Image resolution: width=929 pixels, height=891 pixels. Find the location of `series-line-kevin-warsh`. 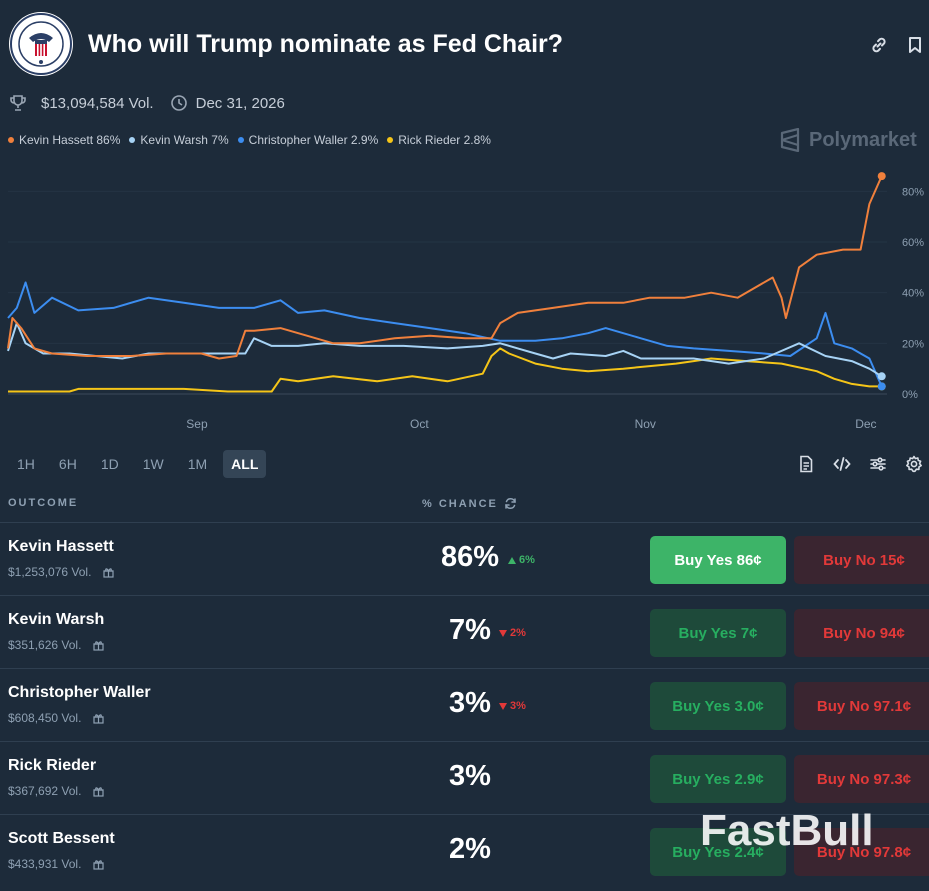

series-line-kevin-warsh is located at coordinates (445, 350).